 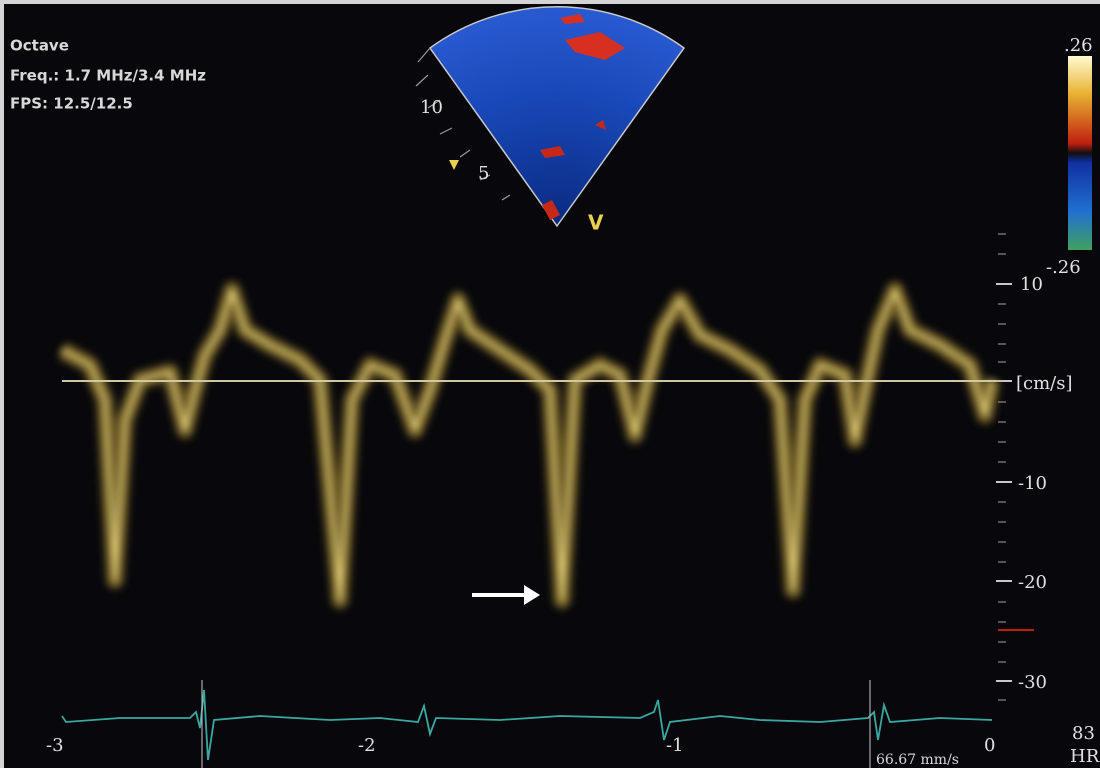 What do you see at coordinates (506, 595) in the screenshot?
I see `annotation-arrow` at bounding box center [506, 595].